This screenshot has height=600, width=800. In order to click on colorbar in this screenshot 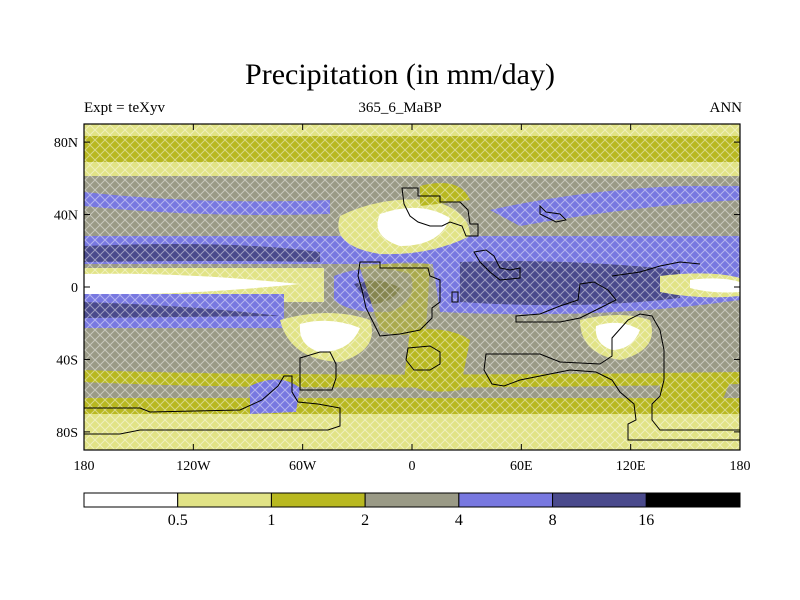, I will do `click(412, 500)`.